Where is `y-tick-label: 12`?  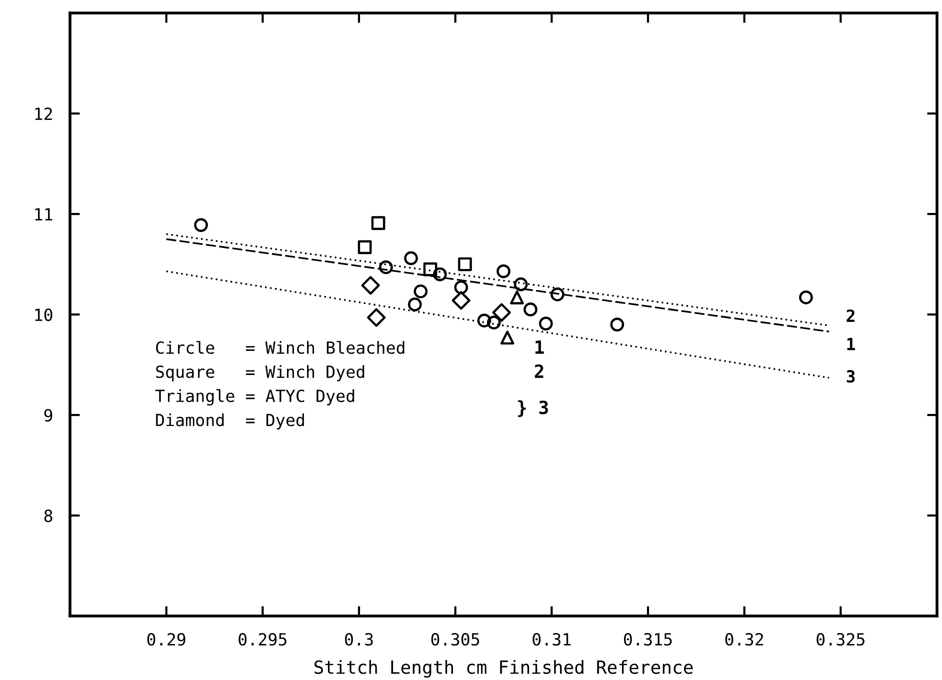
y-tick-label: 12 is located at coordinates (43, 114).